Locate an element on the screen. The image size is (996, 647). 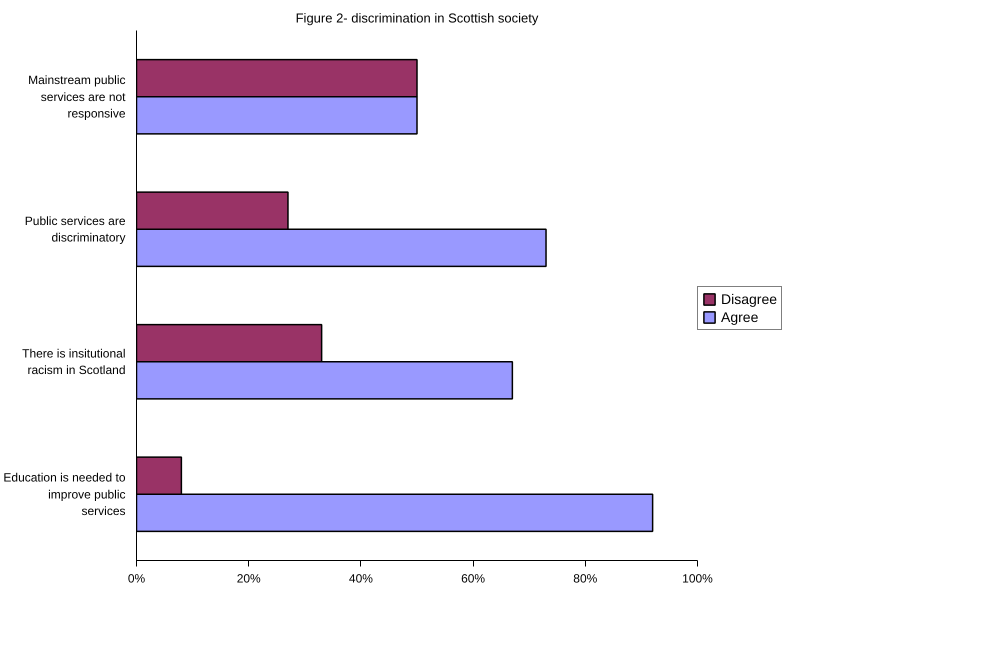
legend-label: Disagree is located at coordinates (749, 299).